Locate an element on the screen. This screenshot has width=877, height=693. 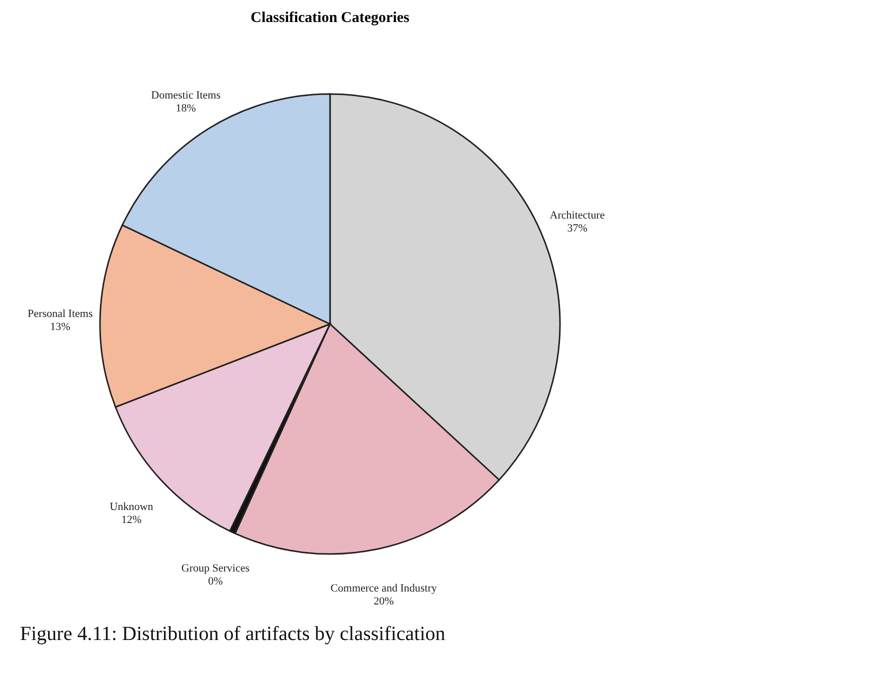
slice-label: Architecture is located at coordinates (577, 216).